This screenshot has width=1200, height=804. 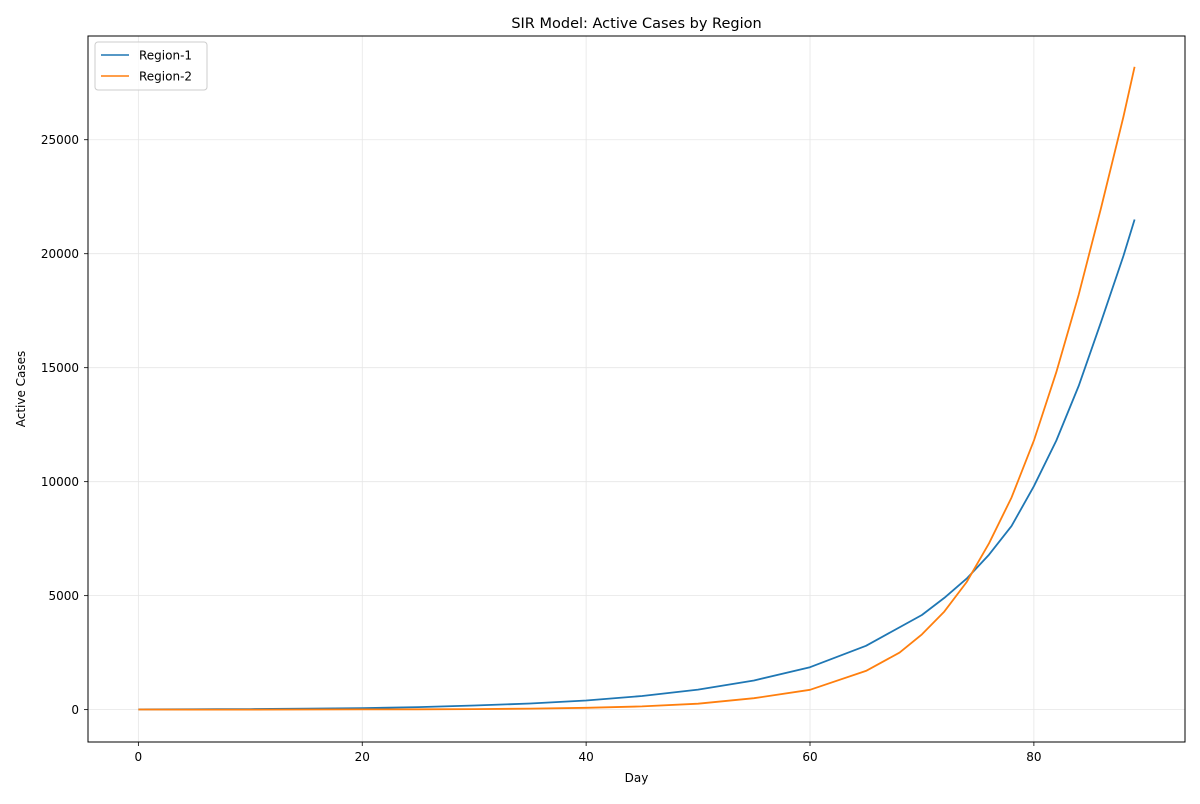 What do you see at coordinates (139, 757) in the screenshot?
I see `x-tick-label: 0` at bounding box center [139, 757].